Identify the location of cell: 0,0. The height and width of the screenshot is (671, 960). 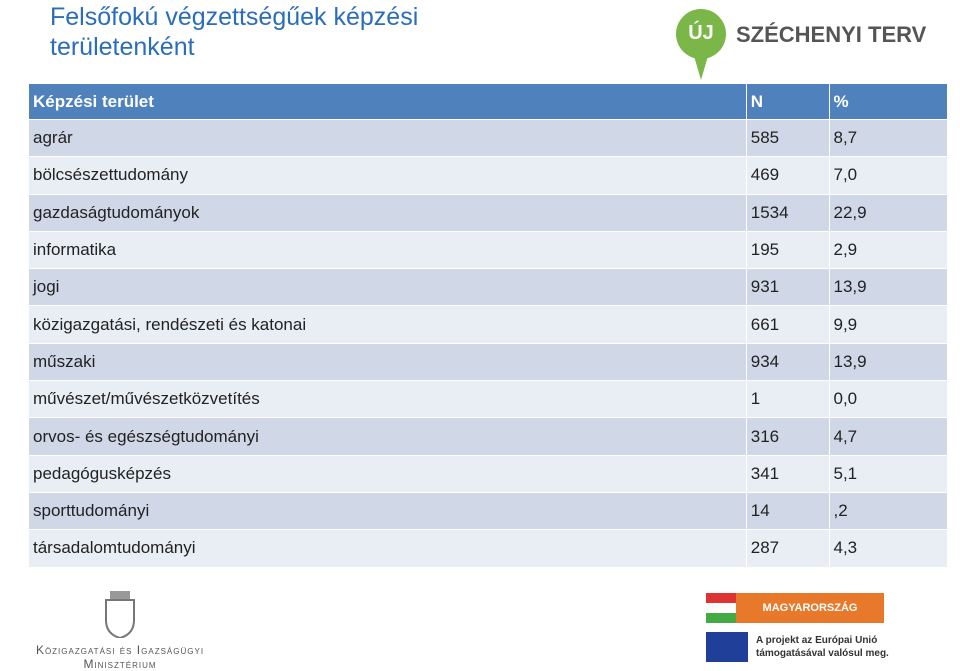
(888, 399).